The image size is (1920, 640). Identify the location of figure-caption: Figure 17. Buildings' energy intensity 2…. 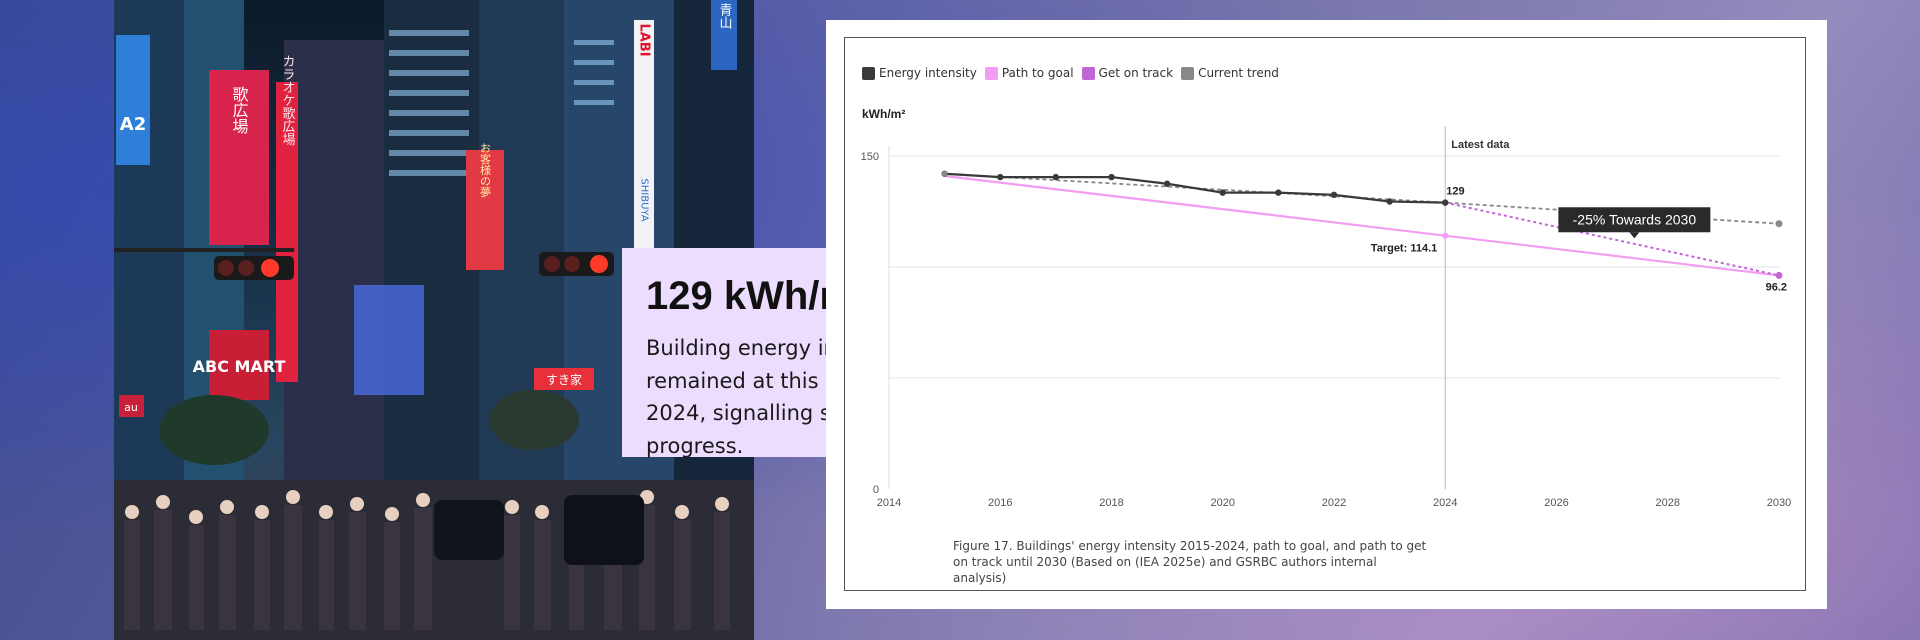
(1190, 562).